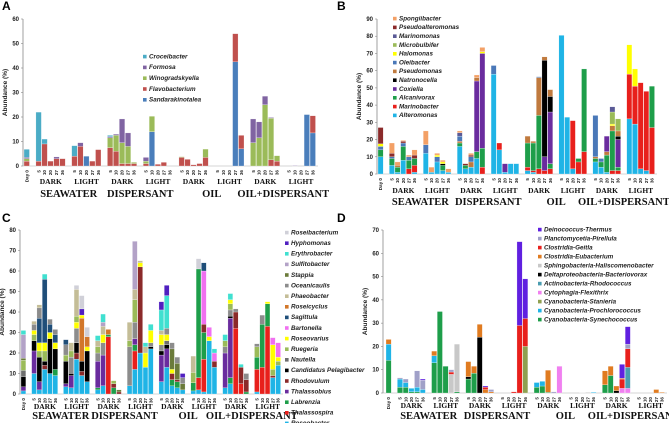 Image resolution: width=669 pixels, height=423 pixels. I want to click on legend-item: Roseibacterium, so click(312, 232).